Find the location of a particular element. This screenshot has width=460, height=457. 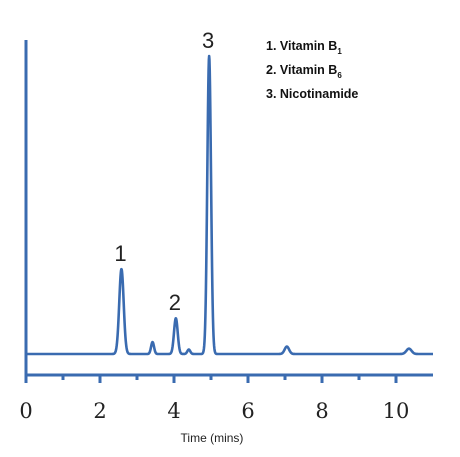

x-tick-label: 4 is located at coordinates (173, 411).